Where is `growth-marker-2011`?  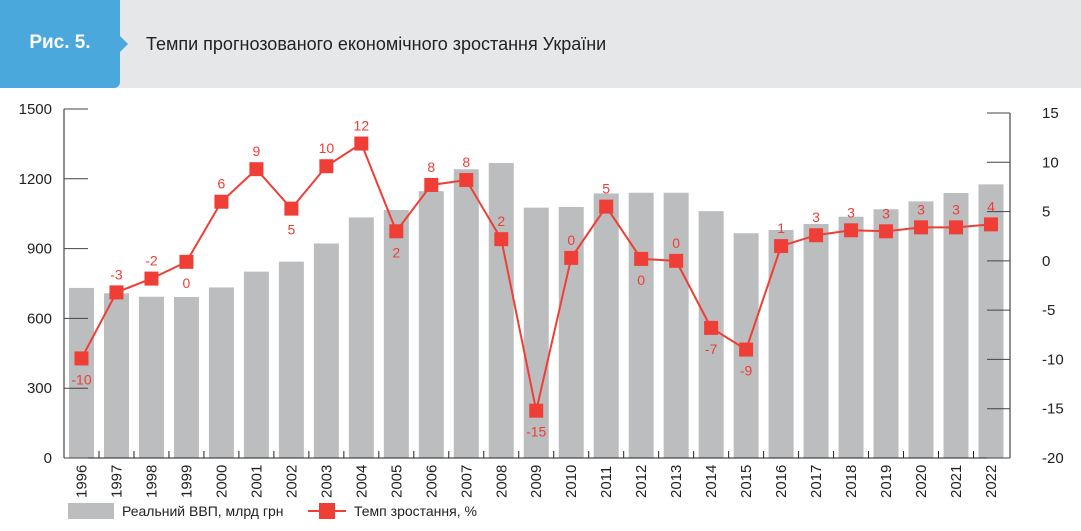
growth-marker-2011 is located at coordinates (606, 206).